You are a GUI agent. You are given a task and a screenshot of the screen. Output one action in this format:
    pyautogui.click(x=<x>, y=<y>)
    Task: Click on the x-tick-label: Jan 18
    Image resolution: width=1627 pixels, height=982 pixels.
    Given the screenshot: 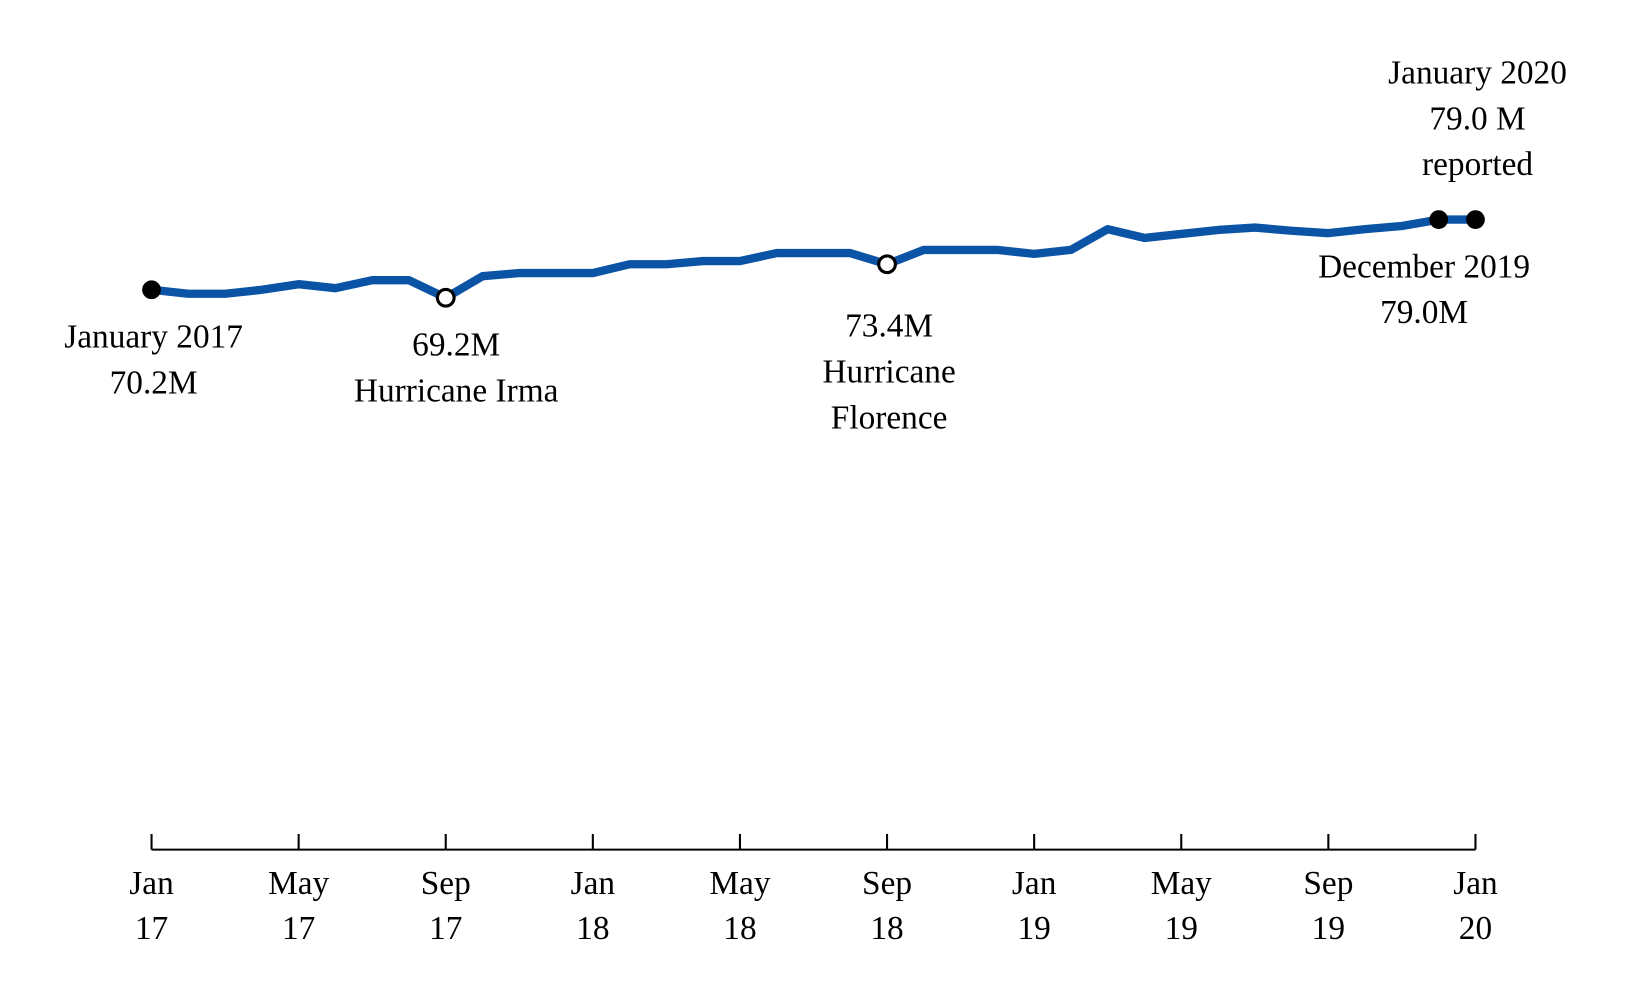 What is the action you would take?
    pyautogui.click(x=593, y=906)
    